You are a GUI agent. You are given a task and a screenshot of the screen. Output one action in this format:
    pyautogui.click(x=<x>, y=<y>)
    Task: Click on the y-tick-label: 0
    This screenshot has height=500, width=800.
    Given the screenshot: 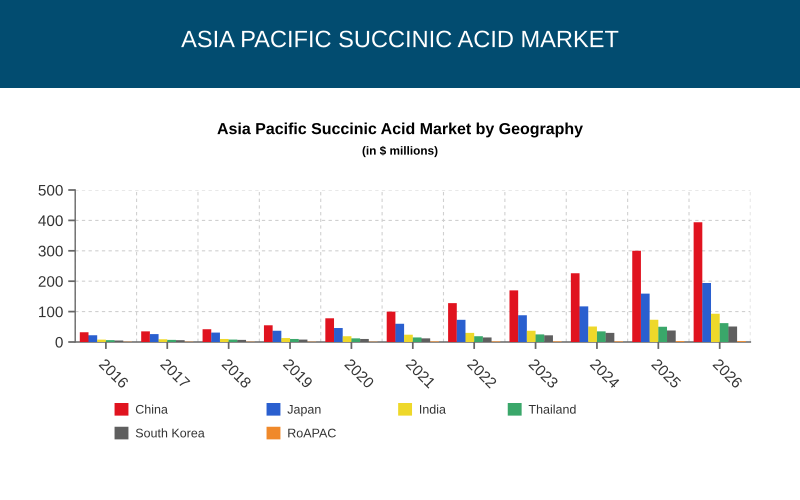 What is the action you would take?
    pyautogui.click(x=59, y=342)
    